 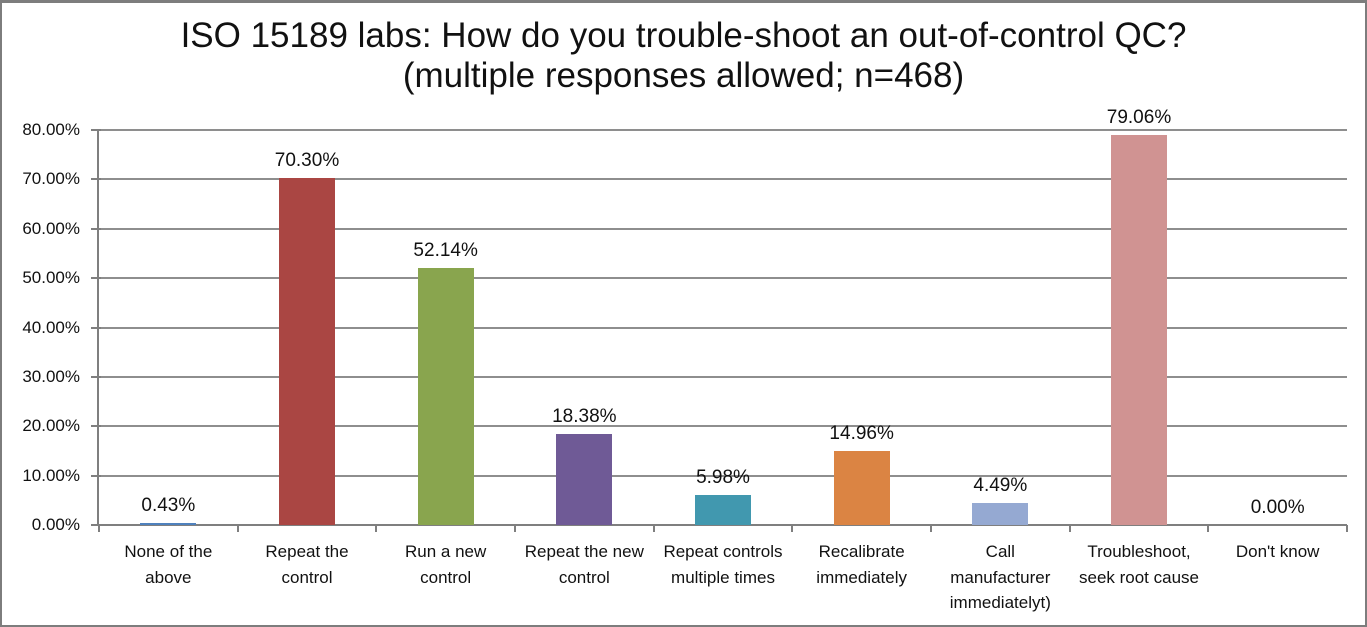 I want to click on bar-value-label: 0.43%, so click(x=168, y=505).